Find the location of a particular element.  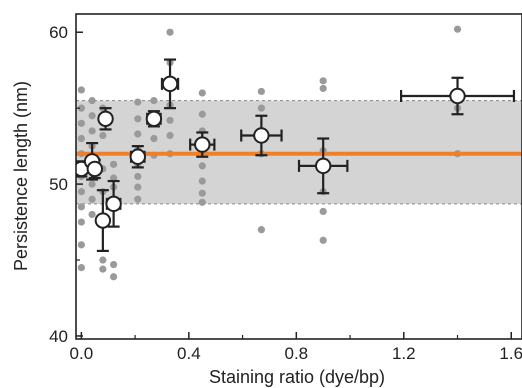

y-tick-label-0: 40 is located at coordinates (58, 336).